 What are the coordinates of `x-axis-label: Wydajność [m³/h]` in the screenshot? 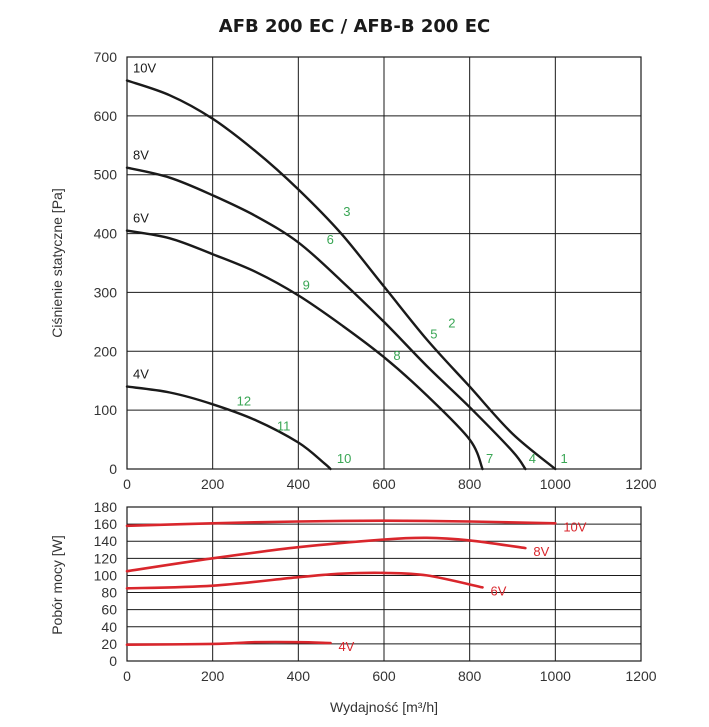 It's located at (384, 707).